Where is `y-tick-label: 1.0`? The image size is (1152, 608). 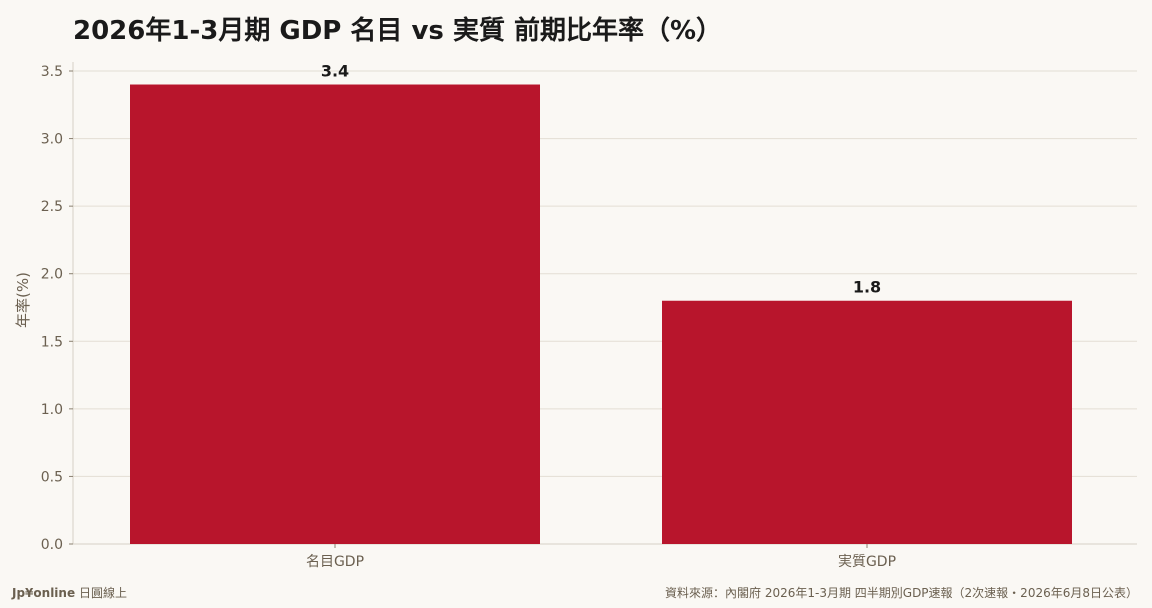
y-tick-label: 1.0 is located at coordinates (52, 410).